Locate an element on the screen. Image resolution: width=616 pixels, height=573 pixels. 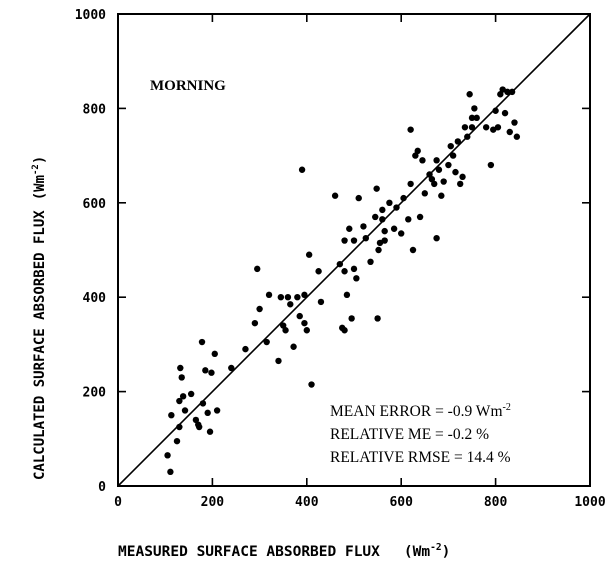
y-axis-unit: (Wm is located at coordinates (40, 187).